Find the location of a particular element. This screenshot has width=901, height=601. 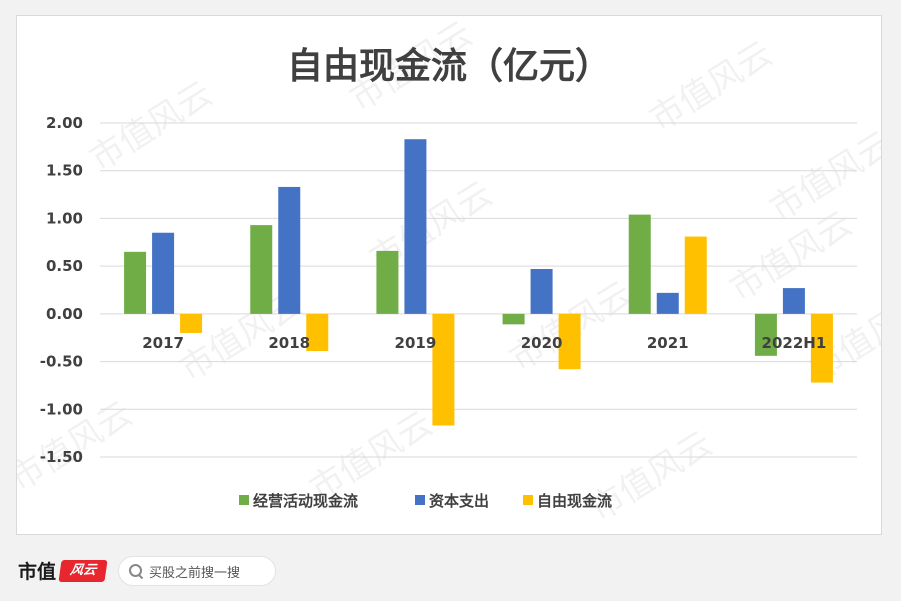

bar-自由现金流-2017 is located at coordinates (191, 323).